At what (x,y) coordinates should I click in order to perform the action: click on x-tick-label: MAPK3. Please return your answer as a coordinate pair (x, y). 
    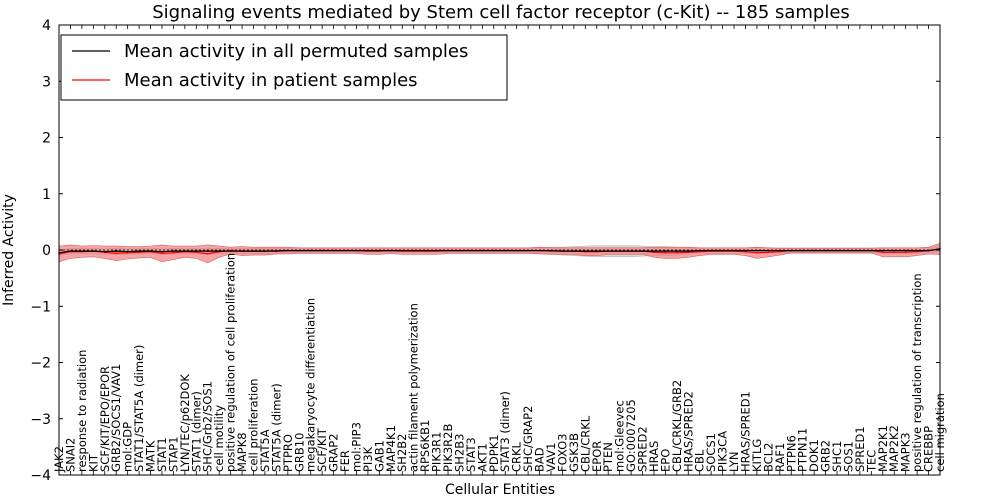
    Looking at the image, I should click on (906, 452).